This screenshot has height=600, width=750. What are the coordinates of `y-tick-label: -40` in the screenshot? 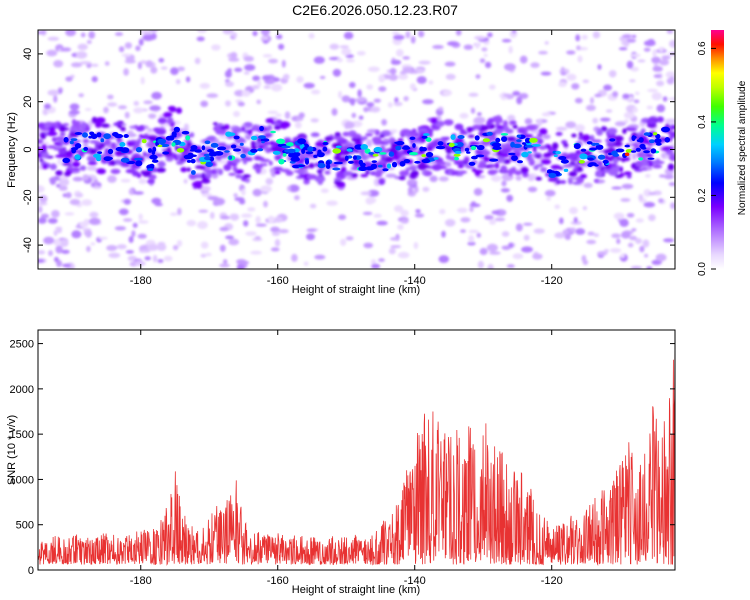 It's located at (28, 245).